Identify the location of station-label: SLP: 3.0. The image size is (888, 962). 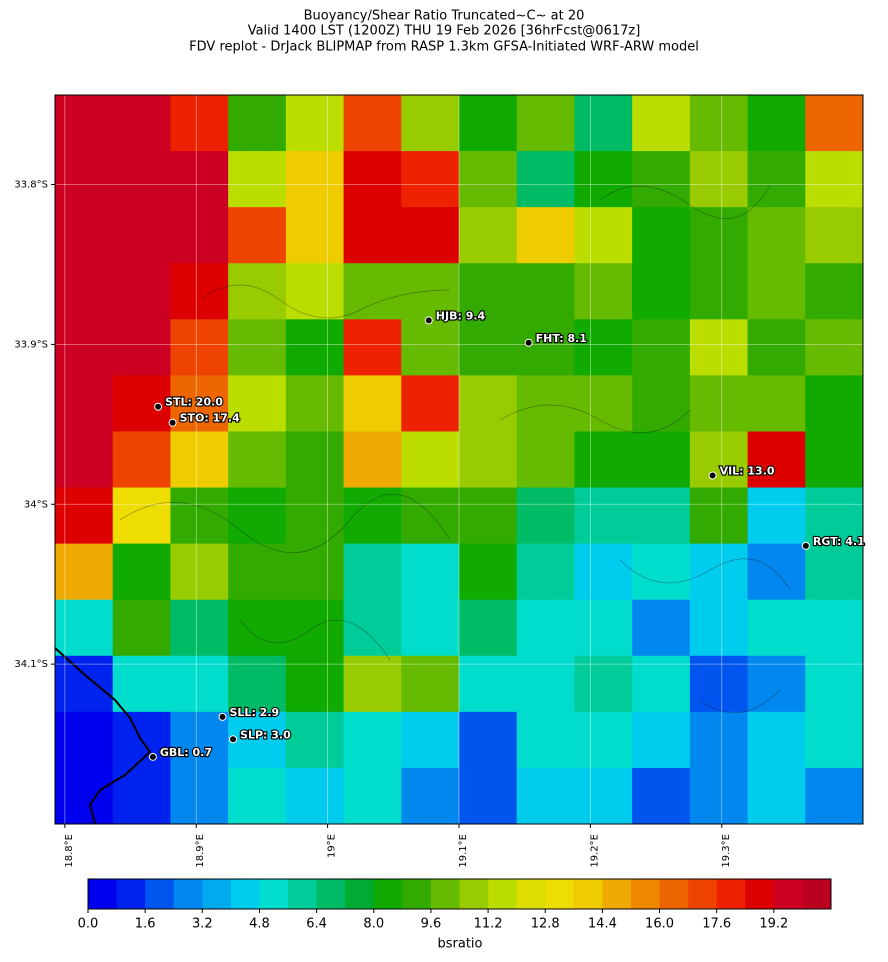
(265, 734).